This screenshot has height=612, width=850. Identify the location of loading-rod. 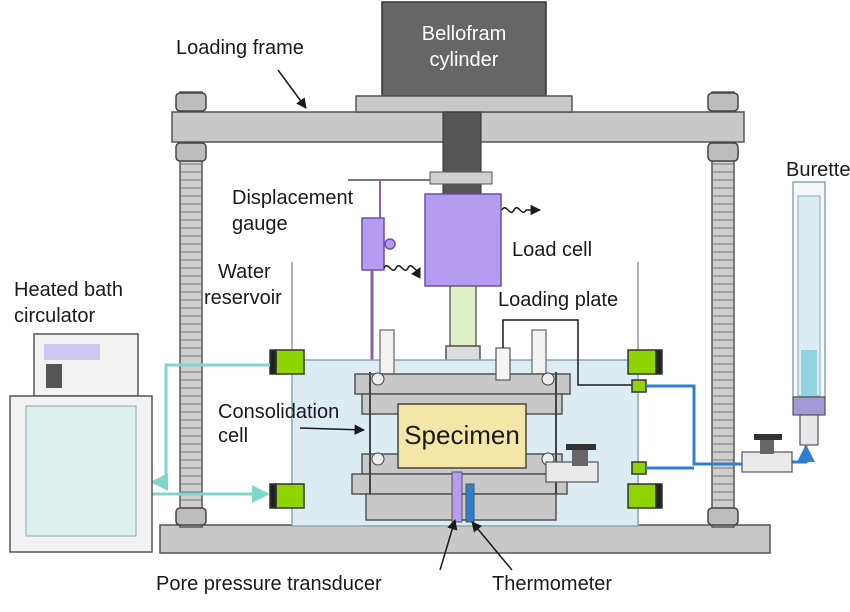
(463, 316).